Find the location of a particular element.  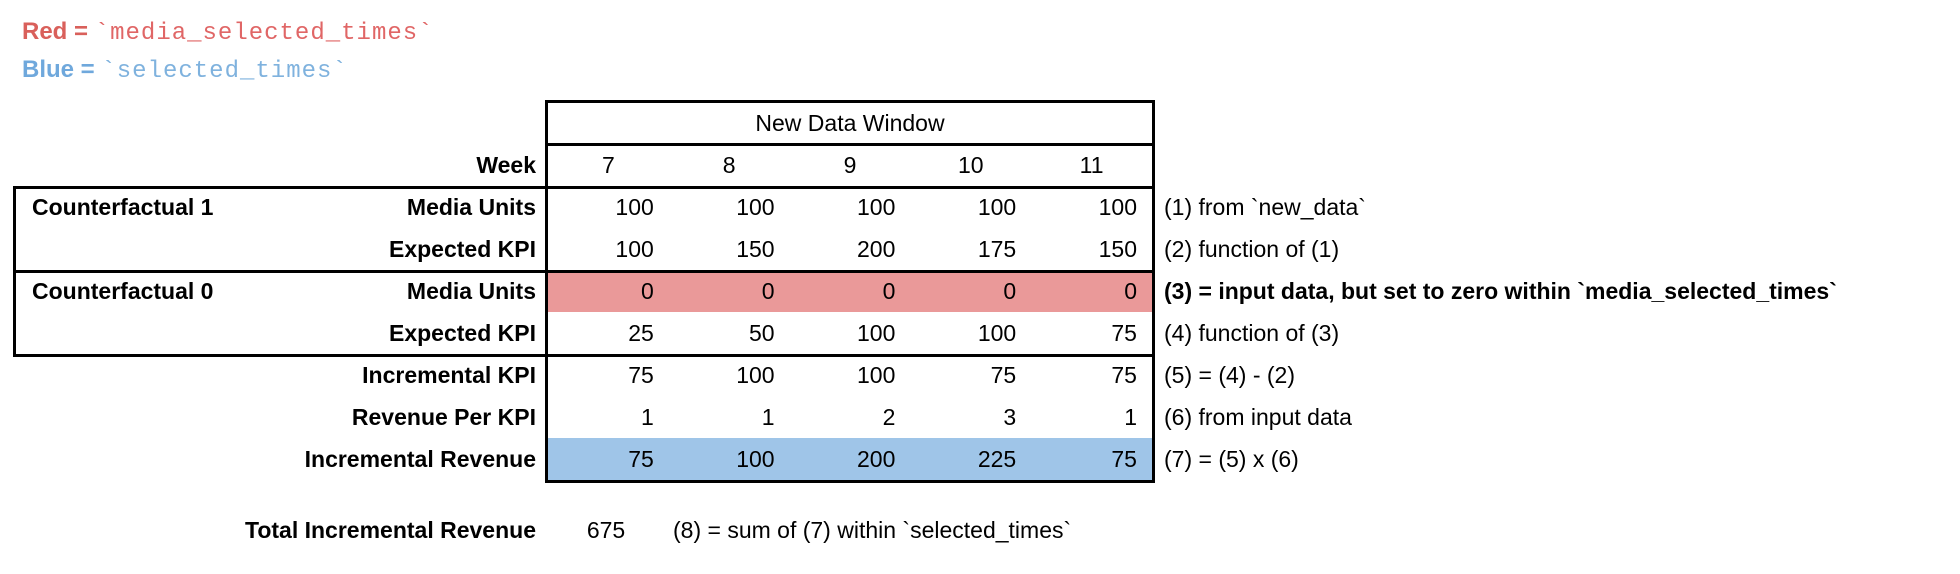

row-label-expected-kpi-cf1: Expected KPI is located at coordinates (462, 249).